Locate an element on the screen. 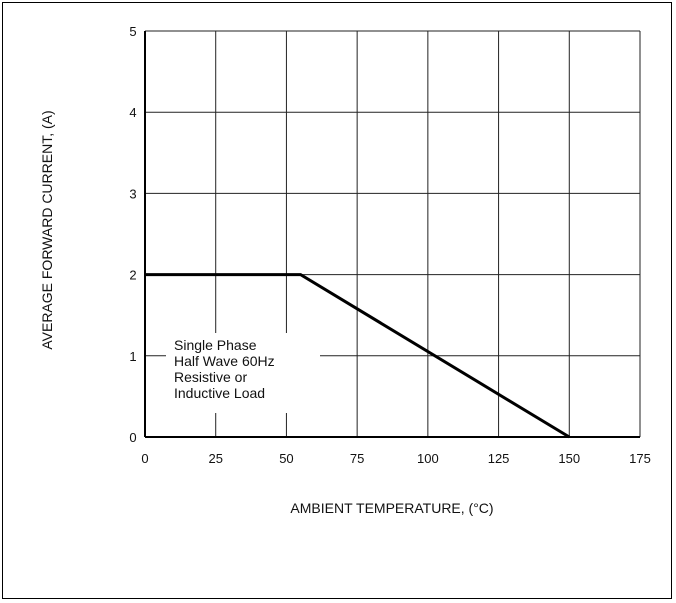 Image resolution: width=676 pixels, height=603 pixels. y-tick-label-1: 1 is located at coordinates (132, 356).